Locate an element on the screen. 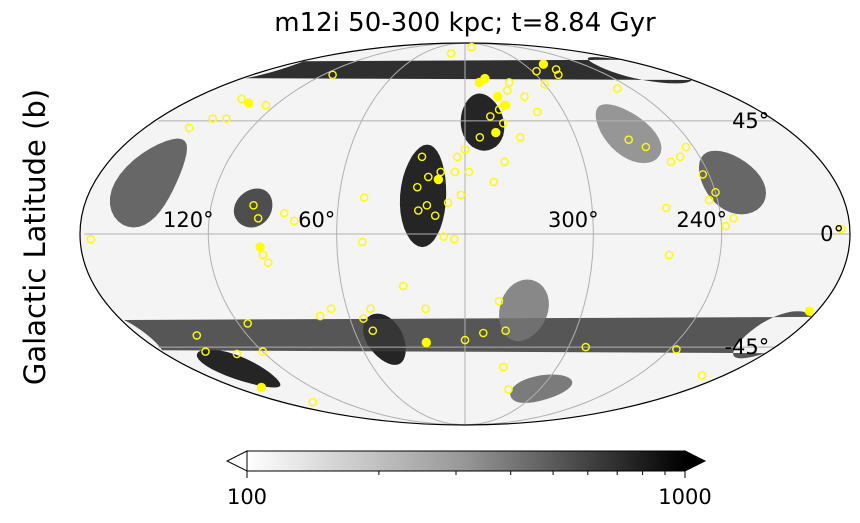  colorbar-tick-label: 100 is located at coordinates (247, 497).